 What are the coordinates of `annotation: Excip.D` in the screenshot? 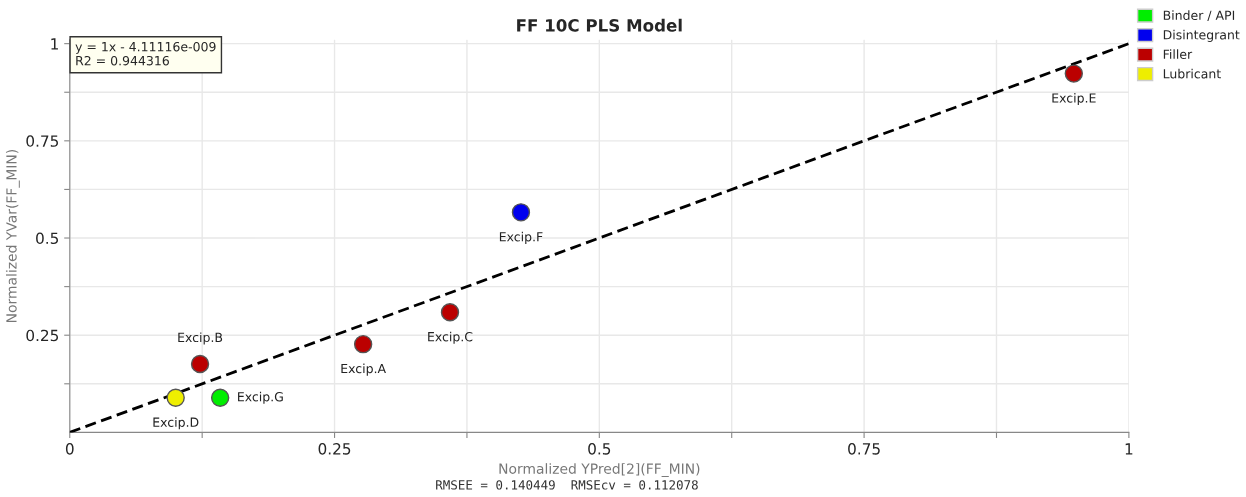 It's located at (176, 423).